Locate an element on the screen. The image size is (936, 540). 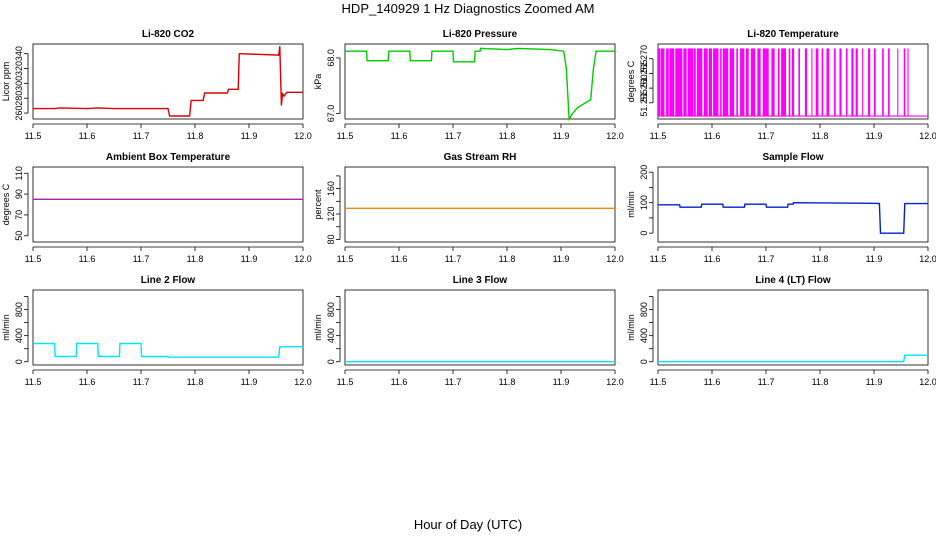
panel-title: Line 2 Flow is located at coordinates (168, 280).